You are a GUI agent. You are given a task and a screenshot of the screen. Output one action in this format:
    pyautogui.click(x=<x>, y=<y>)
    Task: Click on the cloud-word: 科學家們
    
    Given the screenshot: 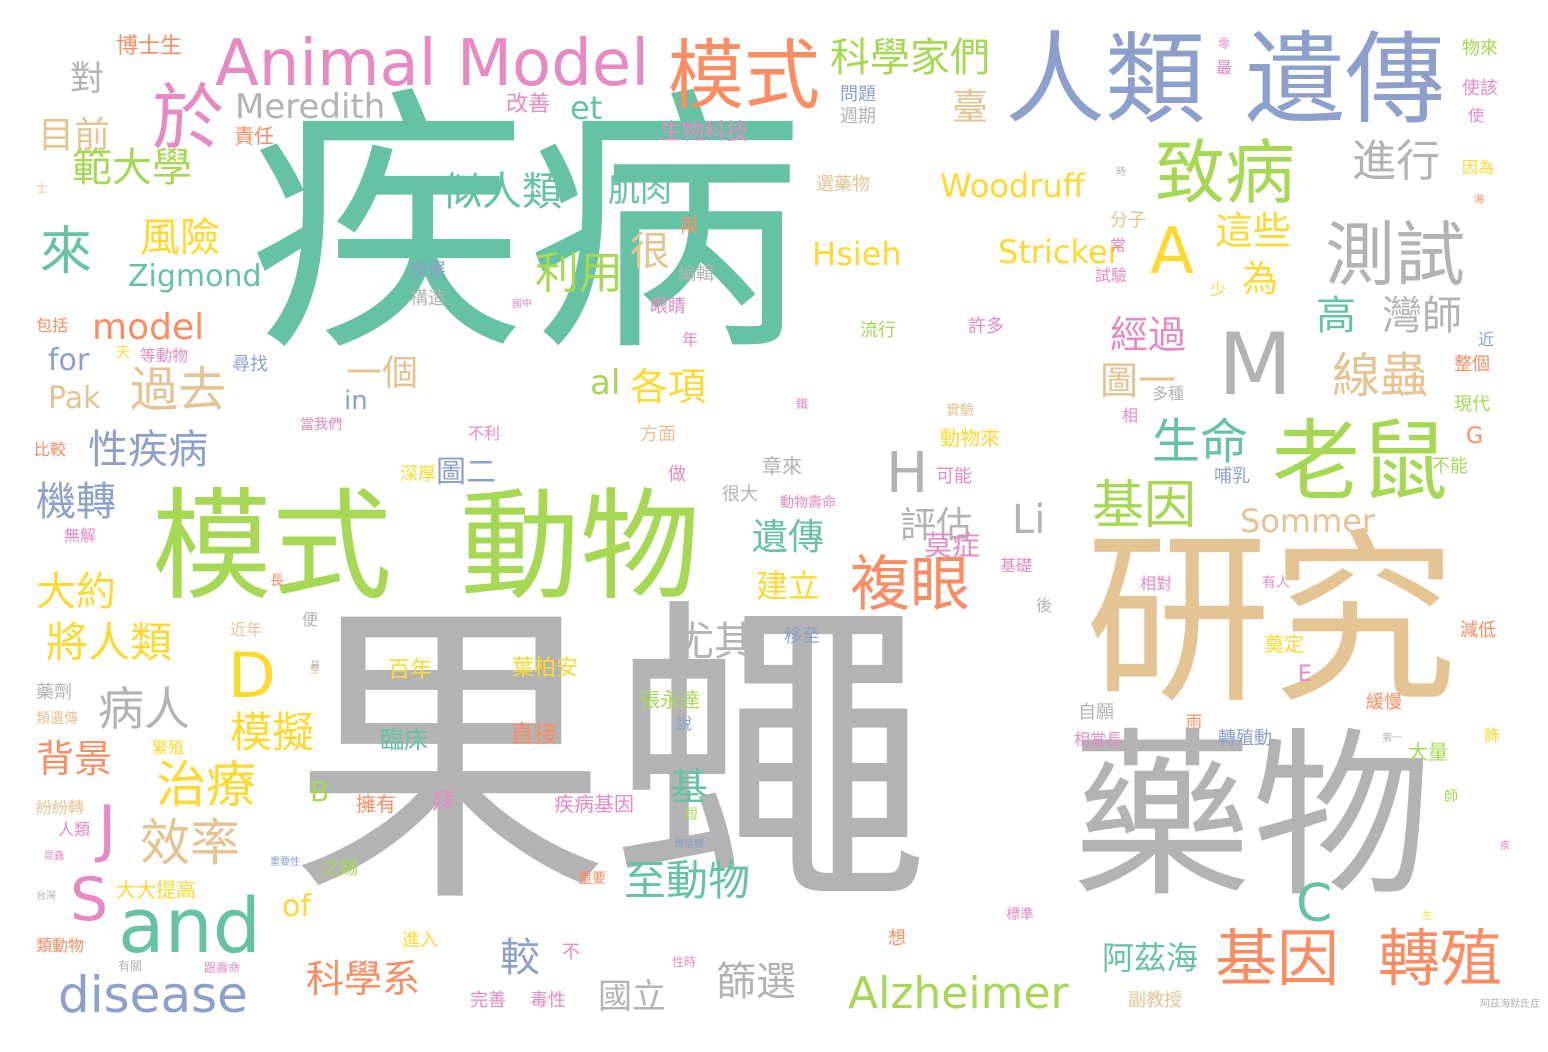 What is the action you would take?
    pyautogui.click(x=910, y=58)
    